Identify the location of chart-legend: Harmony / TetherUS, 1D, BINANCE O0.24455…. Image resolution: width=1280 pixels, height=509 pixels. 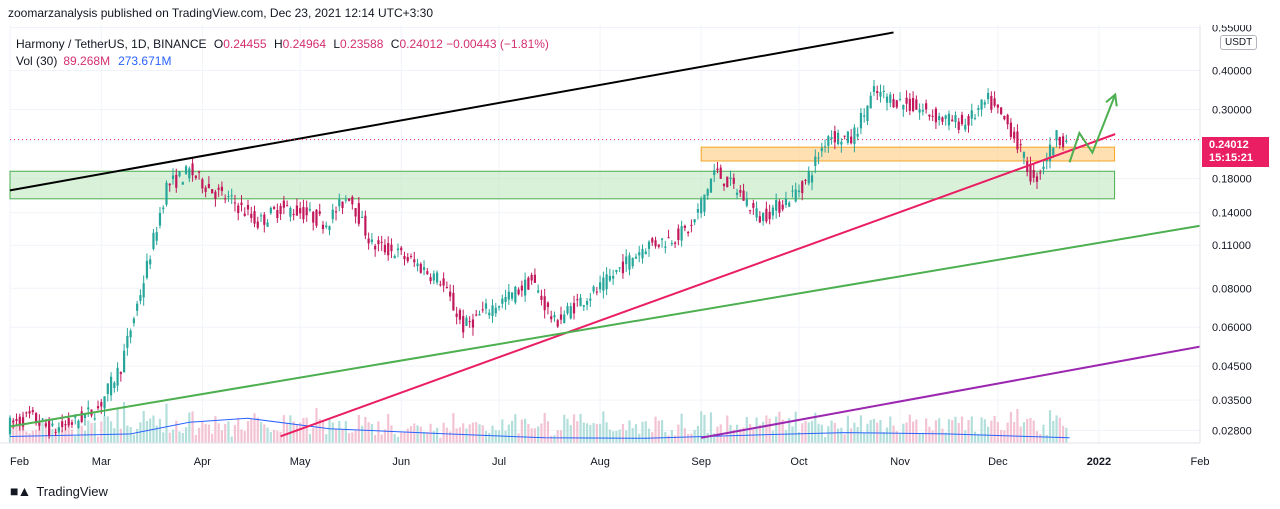
(282, 53).